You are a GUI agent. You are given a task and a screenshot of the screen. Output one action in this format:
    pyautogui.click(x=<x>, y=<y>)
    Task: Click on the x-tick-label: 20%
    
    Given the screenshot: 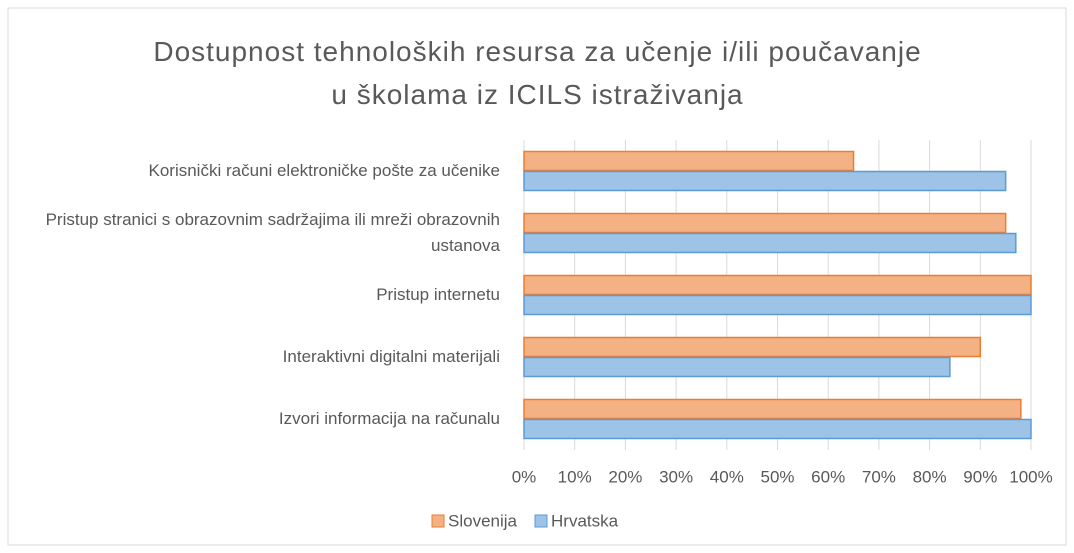 What is the action you would take?
    pyautogui.click(x=625, y=476)
    